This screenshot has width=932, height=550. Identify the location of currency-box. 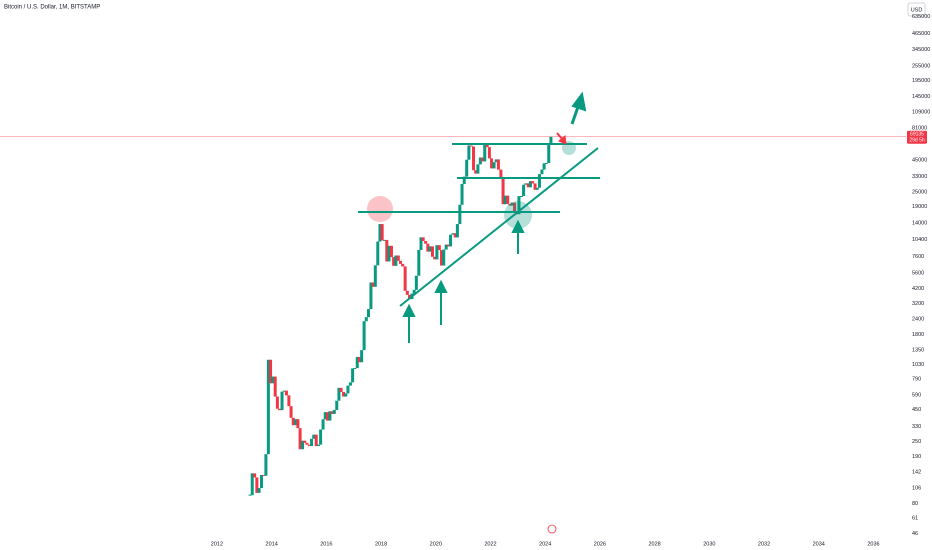
(916, 9).